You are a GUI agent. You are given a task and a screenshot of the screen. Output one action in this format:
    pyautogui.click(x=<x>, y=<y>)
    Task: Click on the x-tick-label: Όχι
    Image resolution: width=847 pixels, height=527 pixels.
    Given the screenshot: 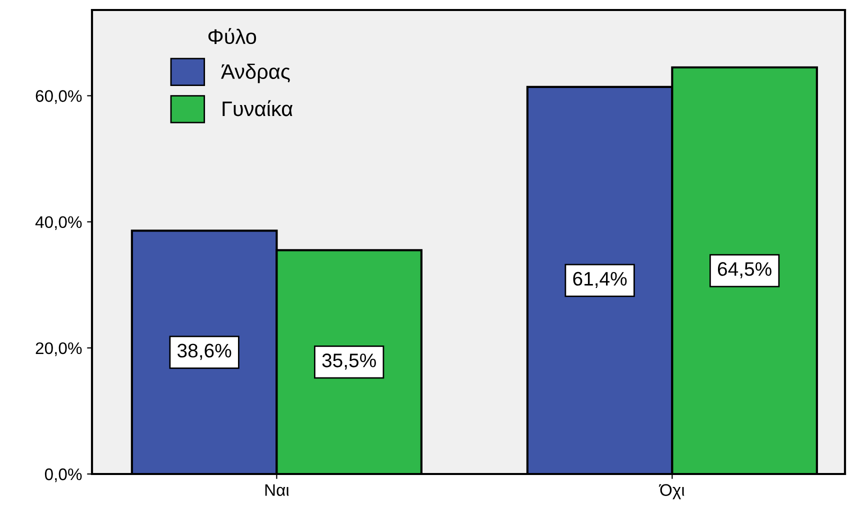 What is the action you would take?
    pyautogui.click(x=671, y=492)
    